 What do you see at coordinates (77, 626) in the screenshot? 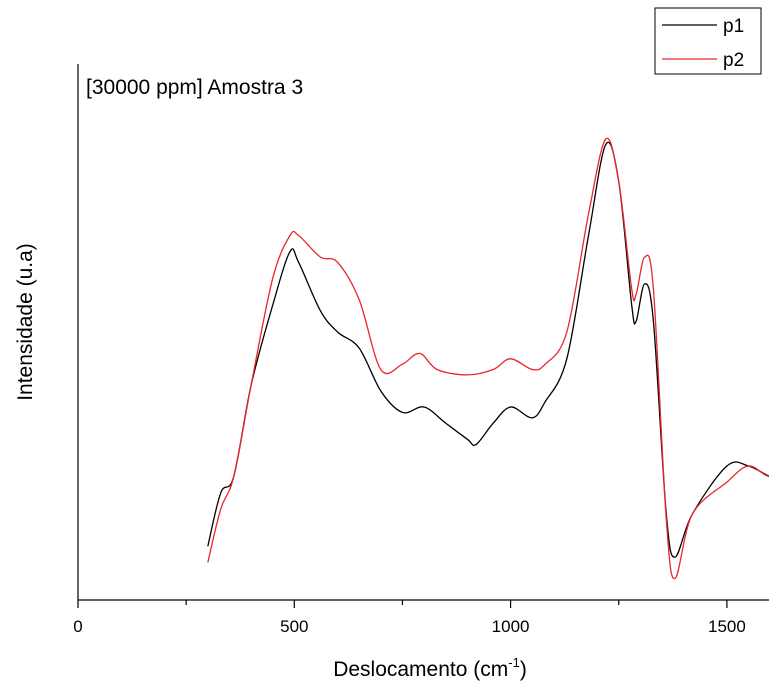
I see `x-tick-label: 0` at bounding box center [77, 626].